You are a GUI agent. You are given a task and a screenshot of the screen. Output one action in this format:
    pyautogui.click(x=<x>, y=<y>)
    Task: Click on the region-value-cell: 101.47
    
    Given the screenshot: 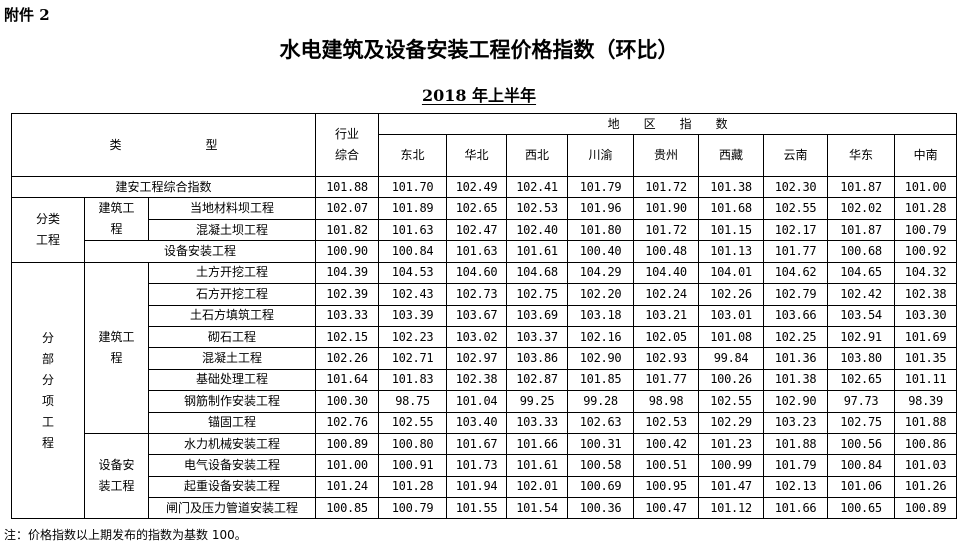 What is the action you would take?
    pyautogui.click(x=731, y=487)
    